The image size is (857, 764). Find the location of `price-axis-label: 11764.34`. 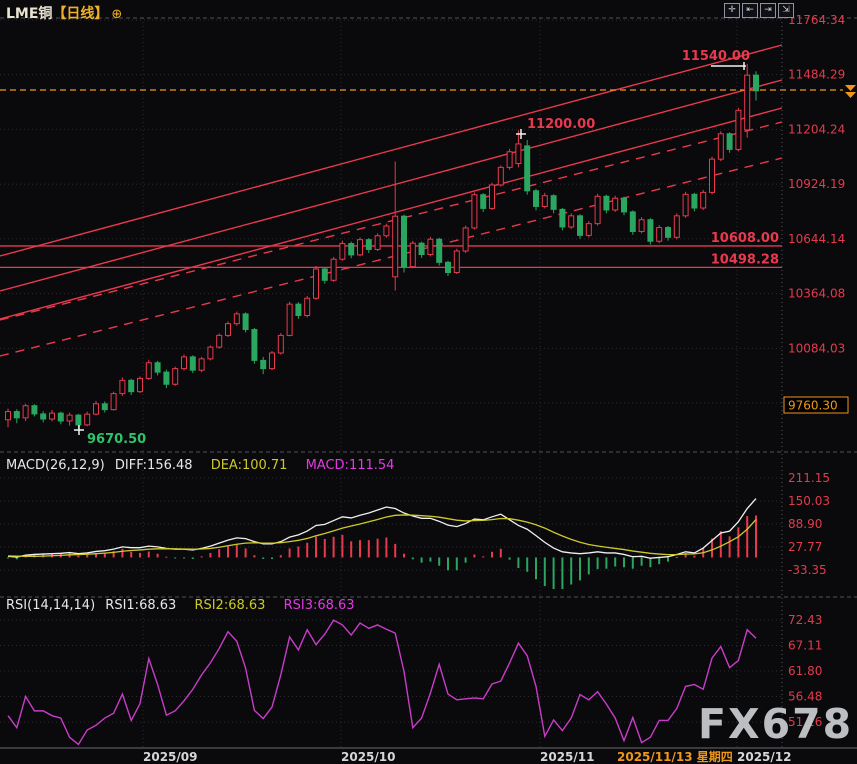

price-axis-label: 11764.34 is located at coordinates (816, 20).